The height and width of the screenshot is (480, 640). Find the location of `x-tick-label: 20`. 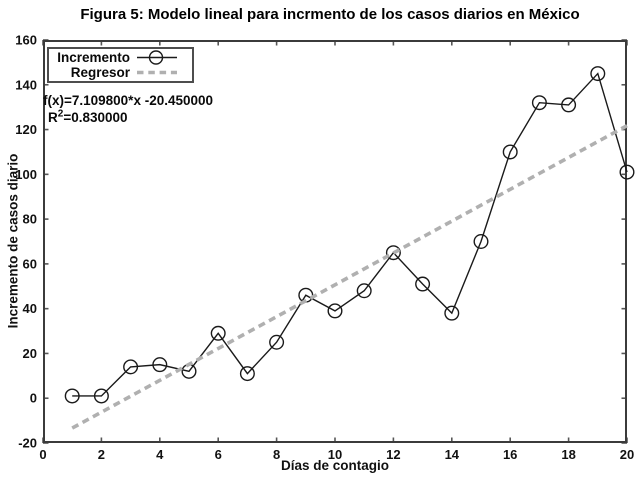

x-tick-label: 20 is located at coordinates (627, 454).